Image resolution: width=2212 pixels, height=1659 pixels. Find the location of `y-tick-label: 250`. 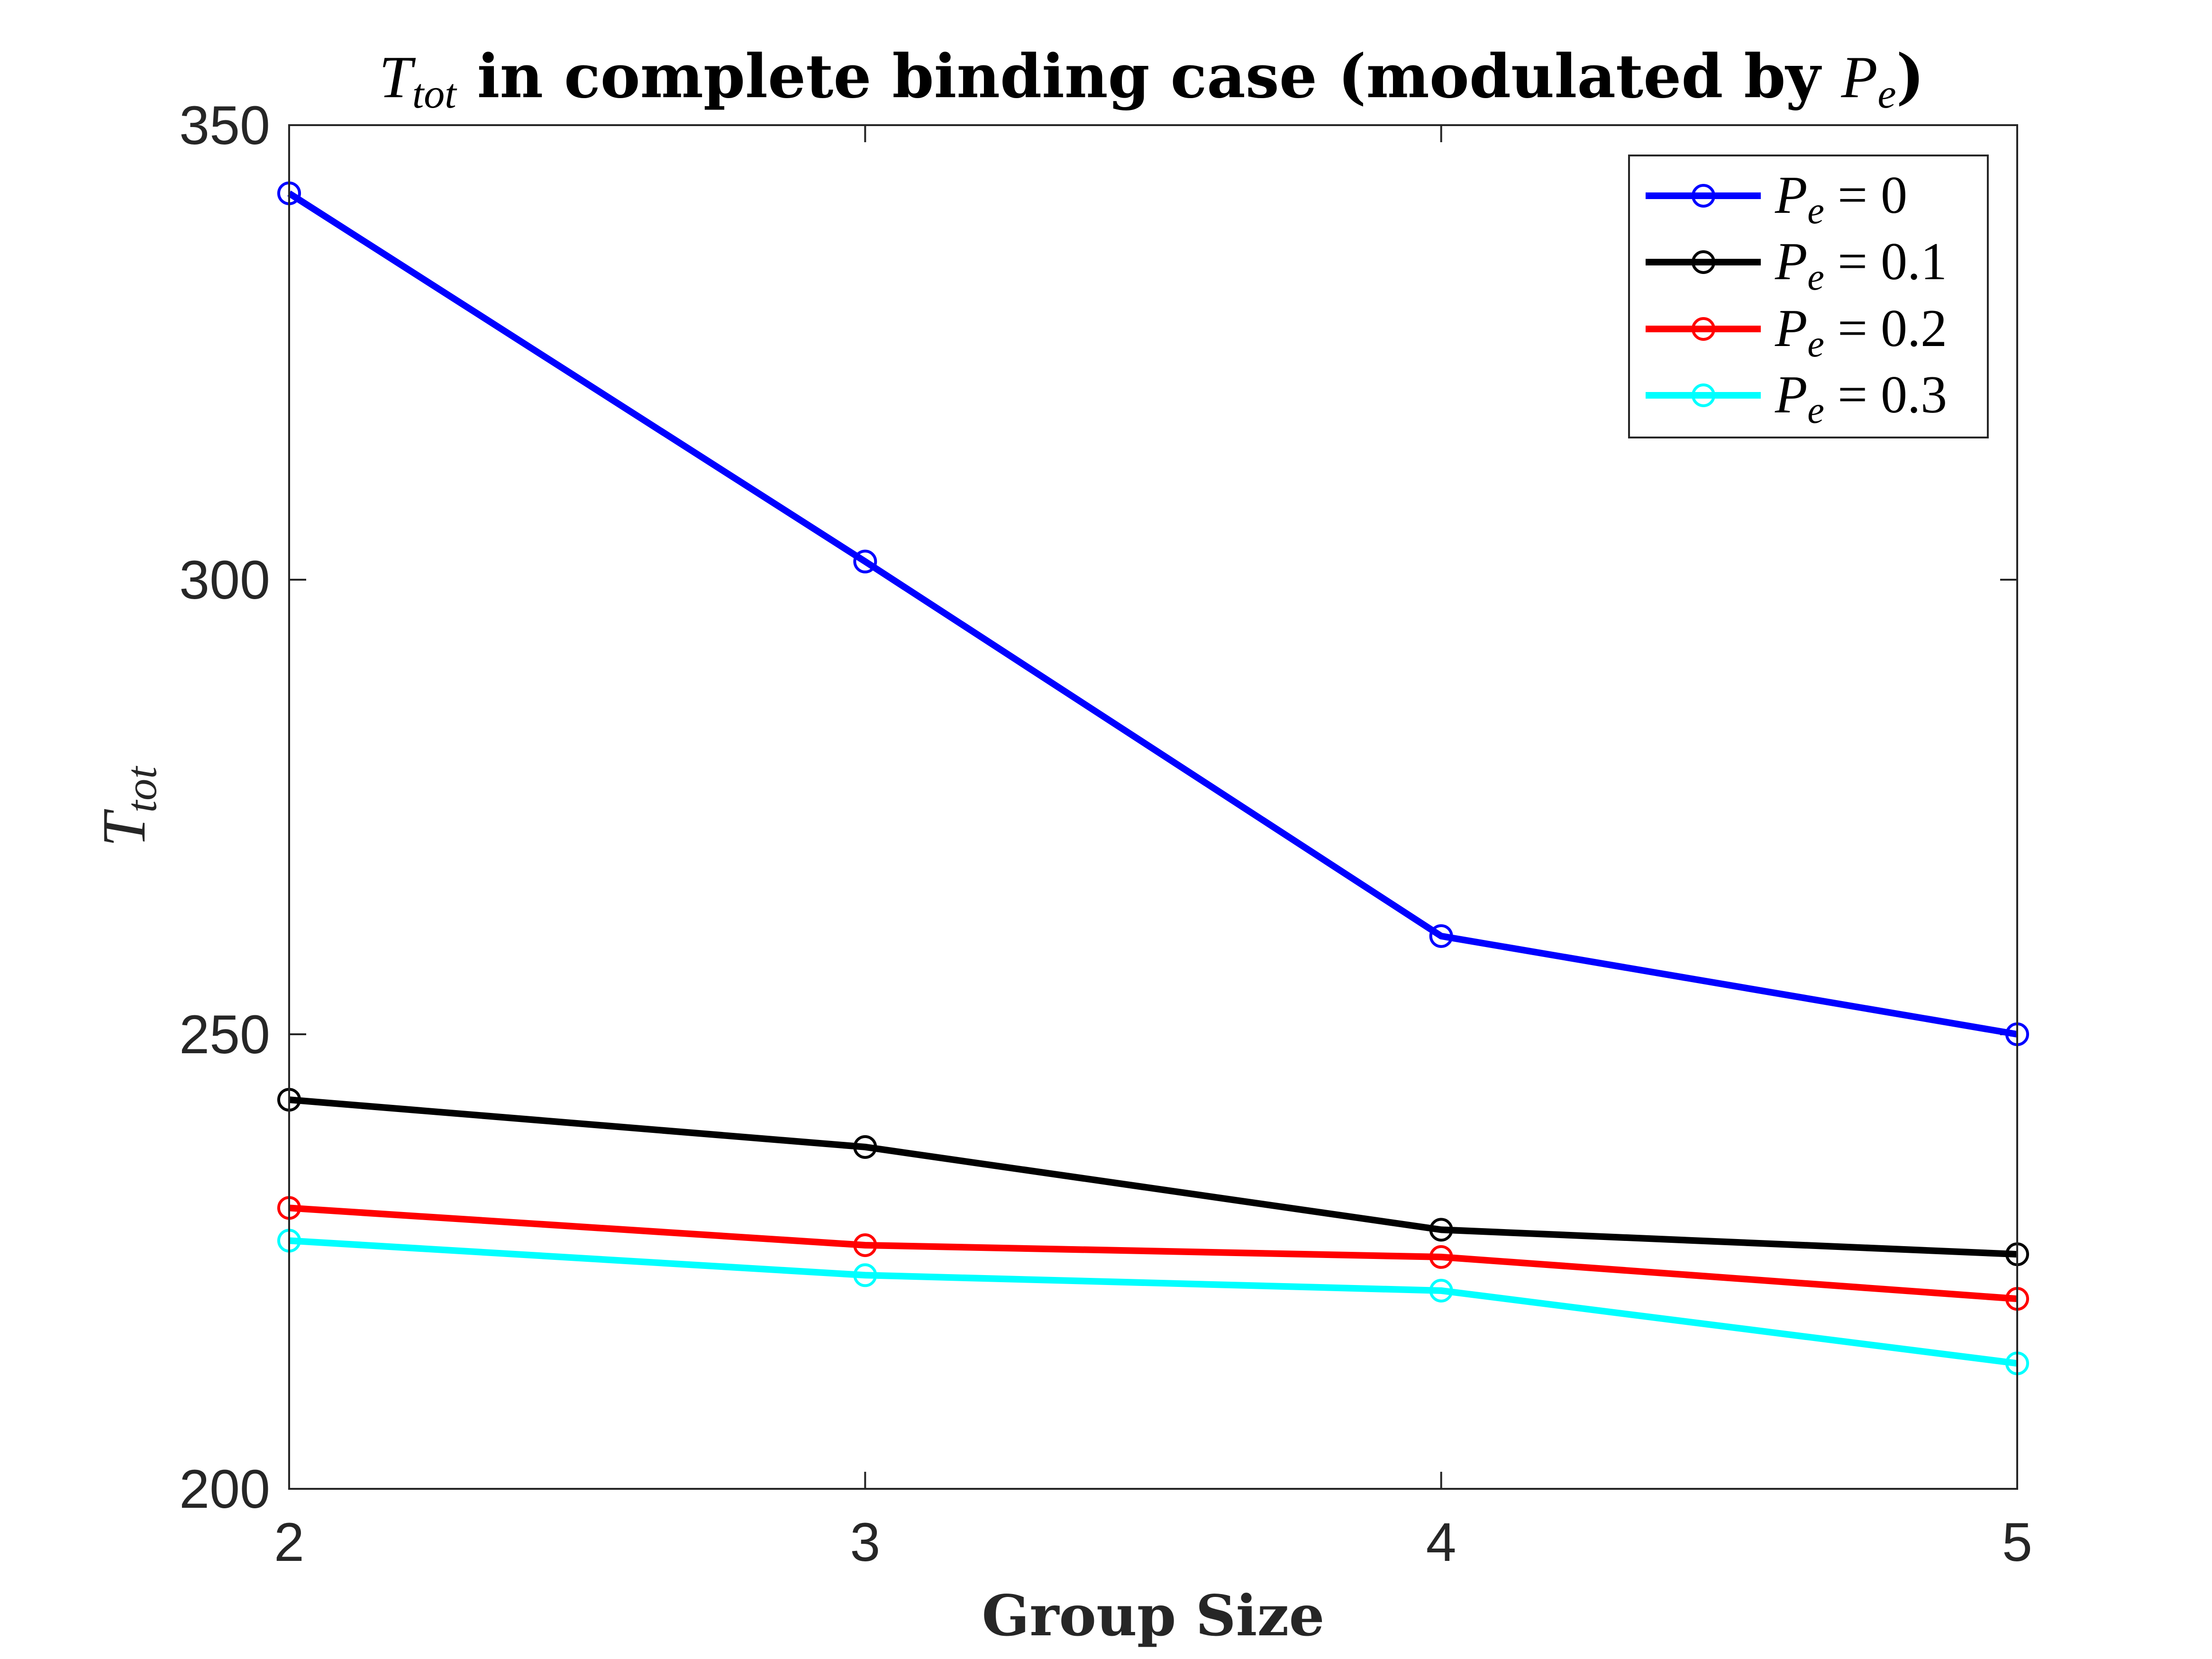

y-tick-label: 250 is located at coordinates (224, 1034).